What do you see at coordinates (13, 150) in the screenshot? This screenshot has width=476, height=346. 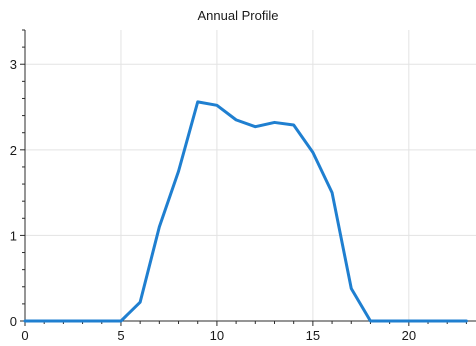 I see `y-tick-label: 2` at bounding box center [13, 150].